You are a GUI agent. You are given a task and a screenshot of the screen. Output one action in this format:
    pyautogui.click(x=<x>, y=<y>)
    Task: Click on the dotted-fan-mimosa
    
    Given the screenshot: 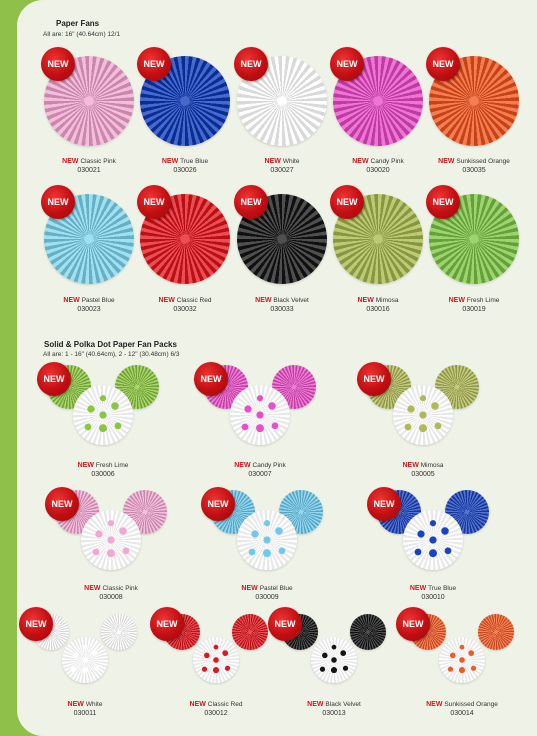 What is the action you would take?
    pyautogui.click(x=423, y=415)
    